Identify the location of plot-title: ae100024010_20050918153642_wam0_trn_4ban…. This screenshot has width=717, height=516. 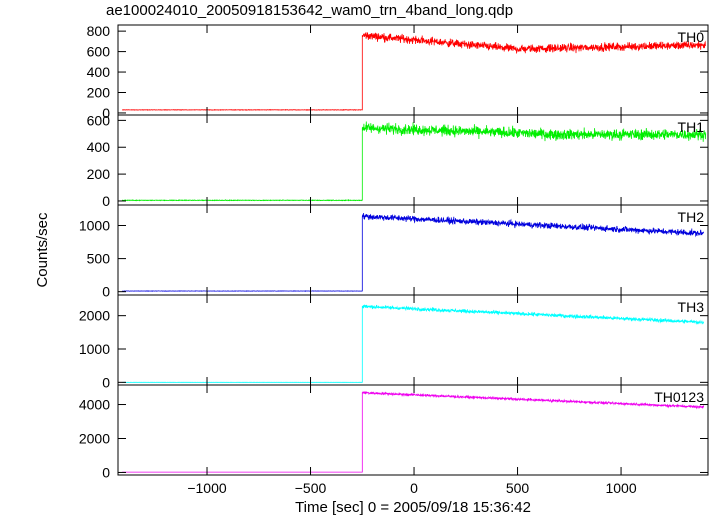
(310, 10).